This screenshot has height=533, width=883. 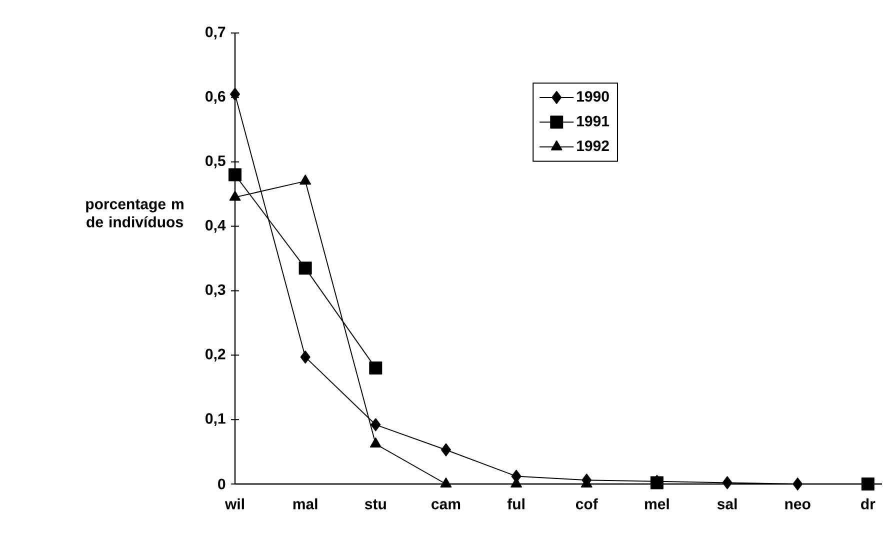 I want to click on legend-label: 1990, so click(x=593, y=96).